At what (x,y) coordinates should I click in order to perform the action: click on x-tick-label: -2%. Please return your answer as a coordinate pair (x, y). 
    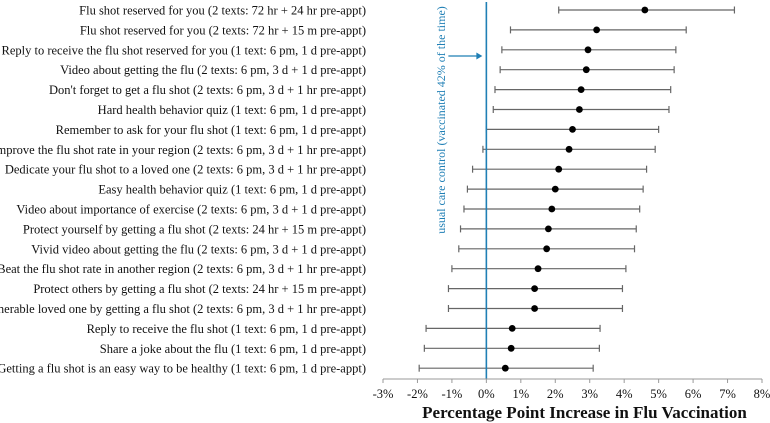
    Looking at the image, I should click on (417, 394).